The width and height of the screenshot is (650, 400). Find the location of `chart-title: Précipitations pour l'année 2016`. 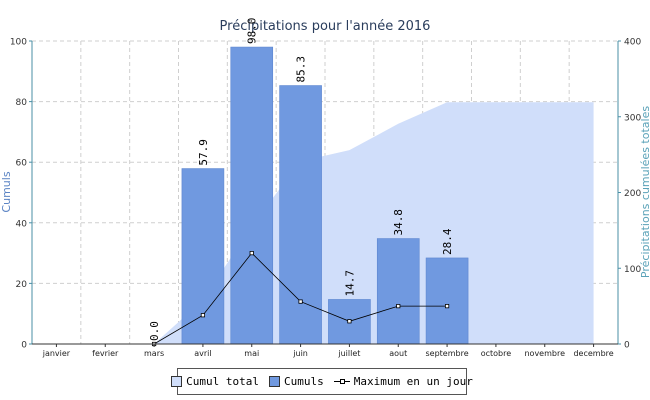

chart-title: Précipitations pour l'année 2016 is located at coordinates (325, 26).